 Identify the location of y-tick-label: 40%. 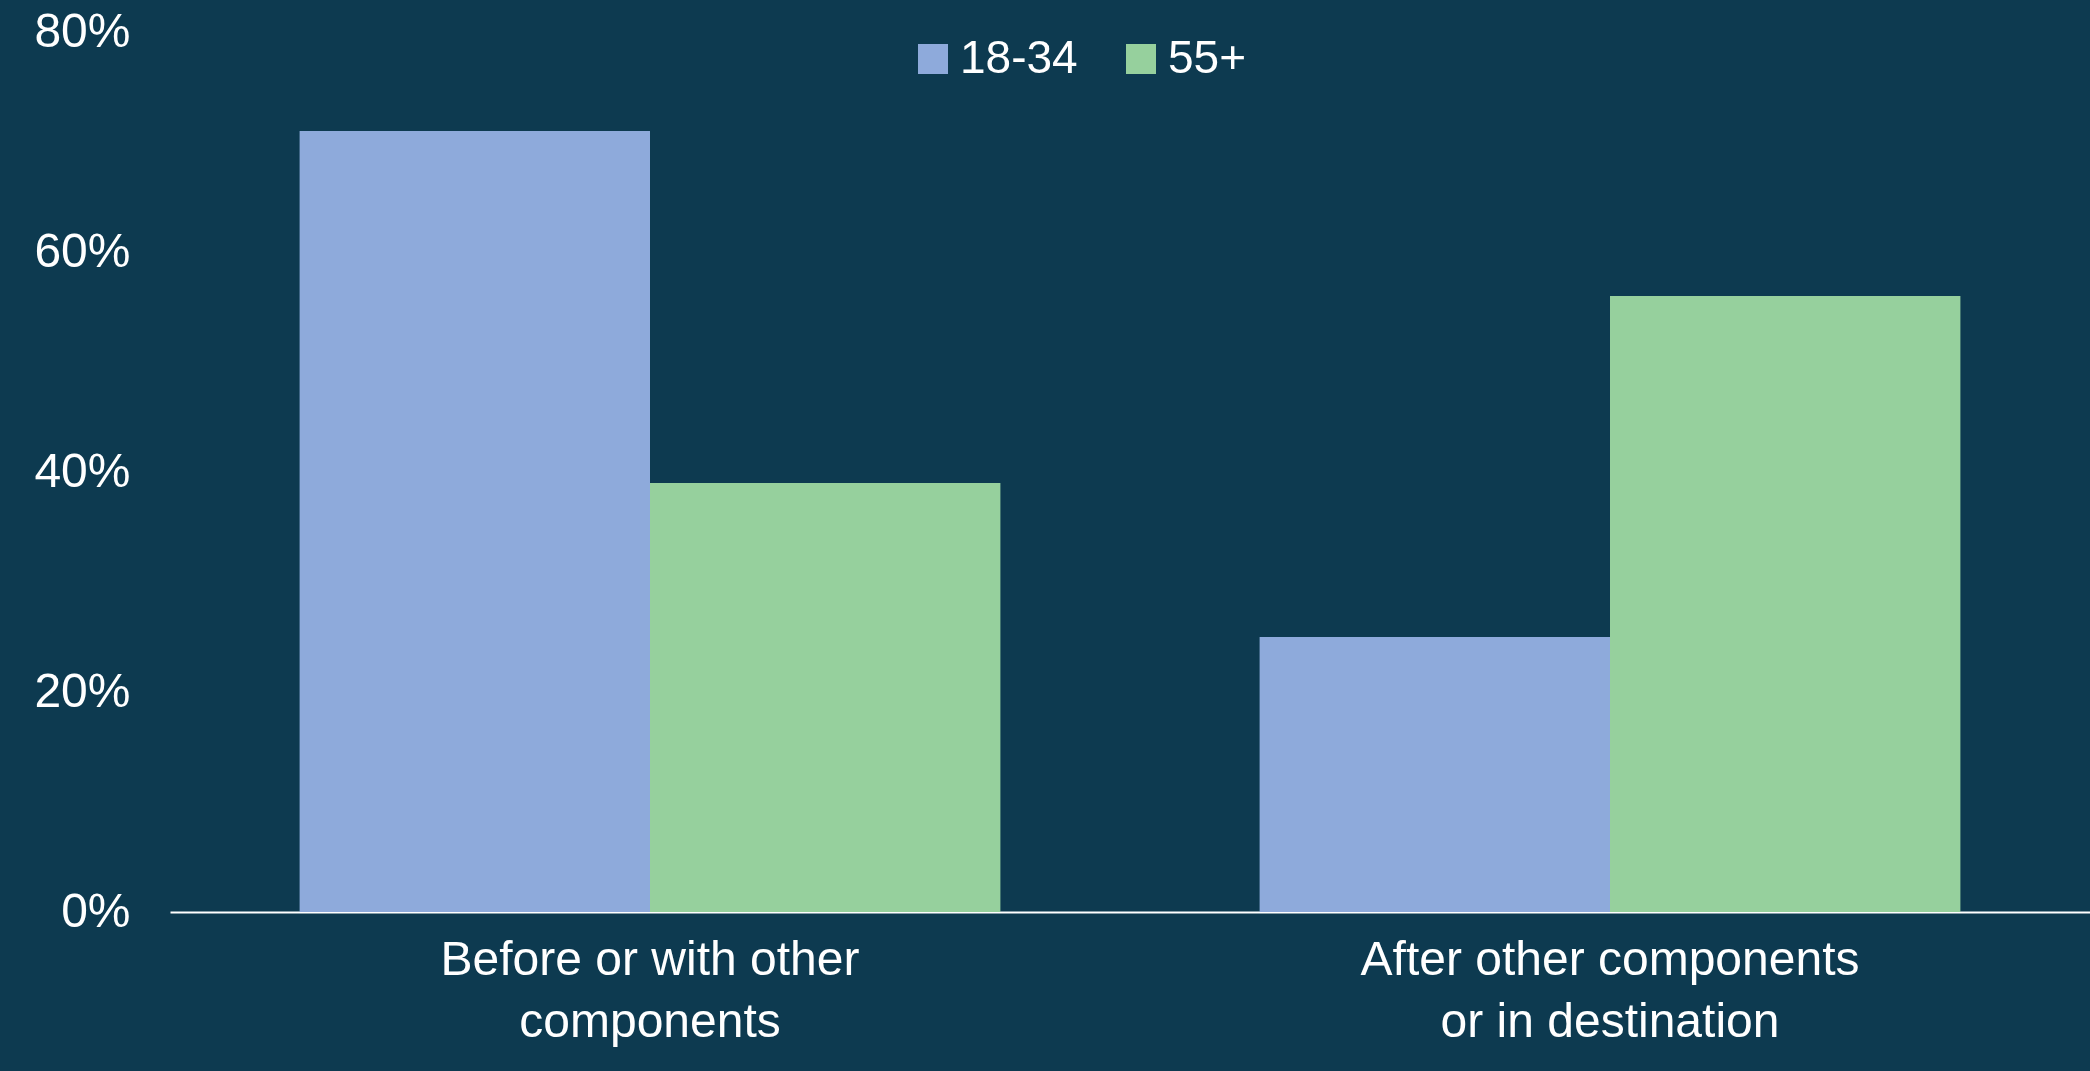
(82, 470).